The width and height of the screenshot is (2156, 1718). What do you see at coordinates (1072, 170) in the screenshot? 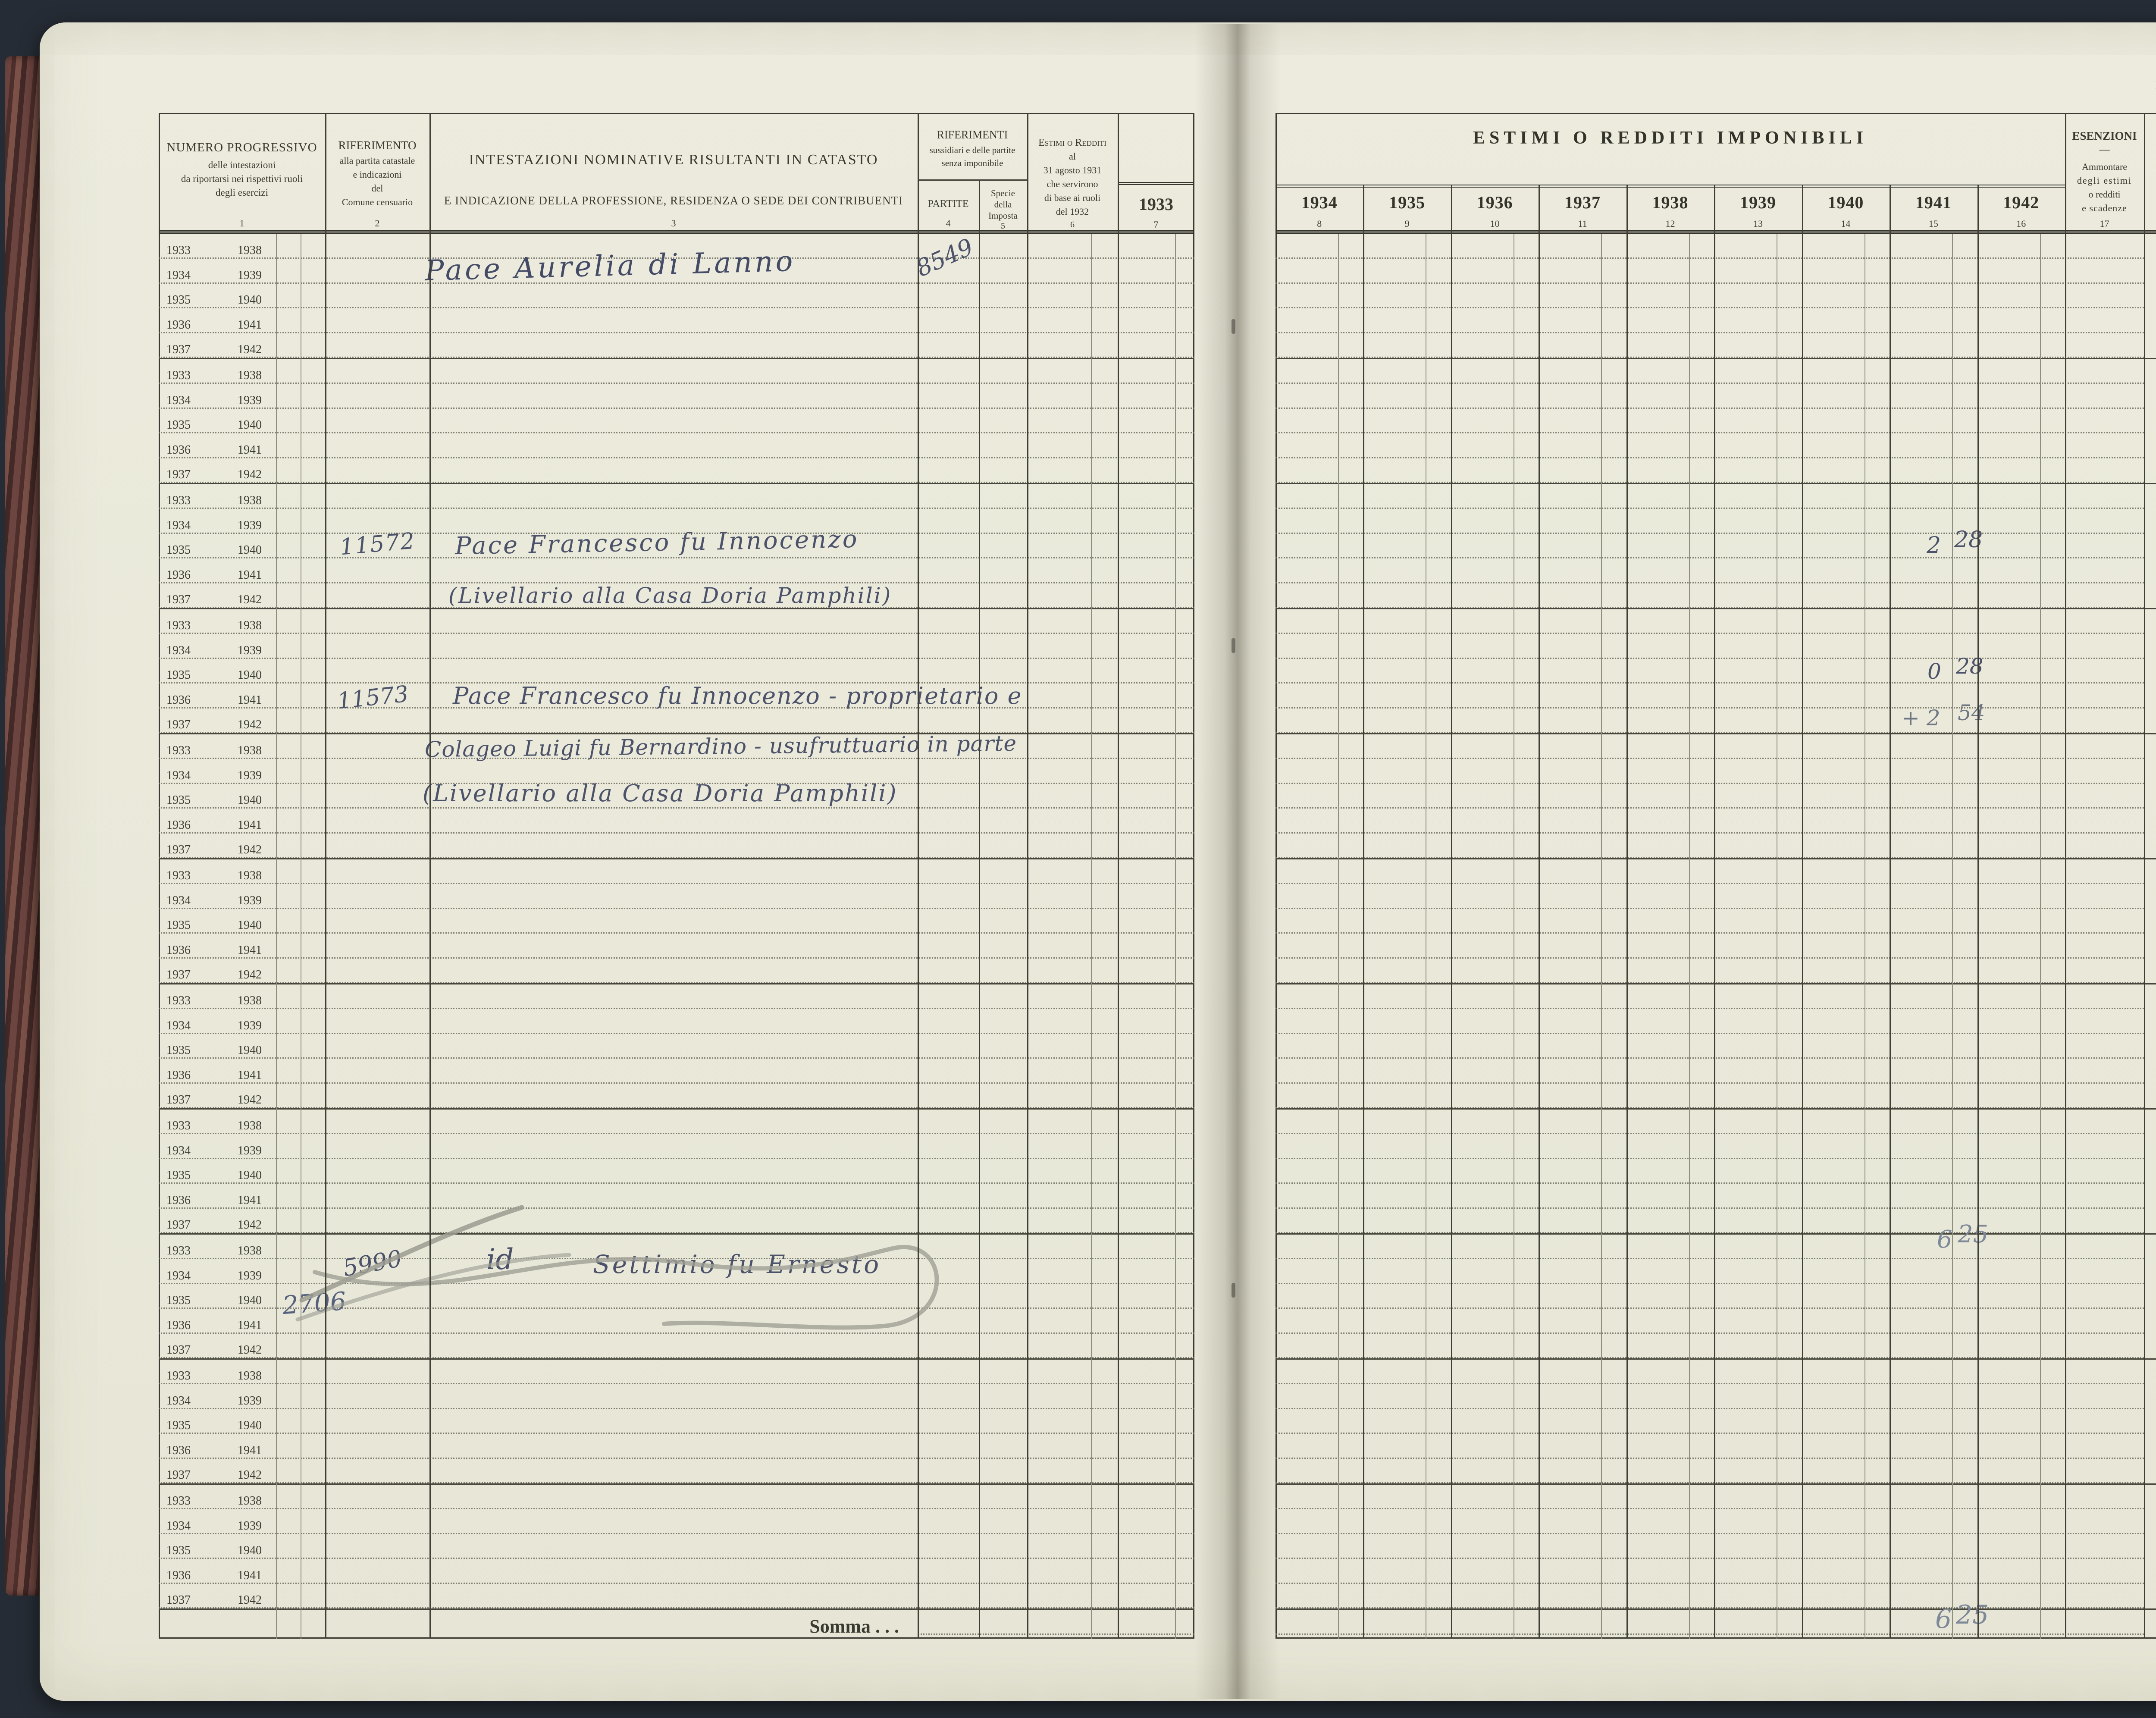
I see `col-estimi-1931-line: 31 agosto 1931` at bounding box center [1072, 170].